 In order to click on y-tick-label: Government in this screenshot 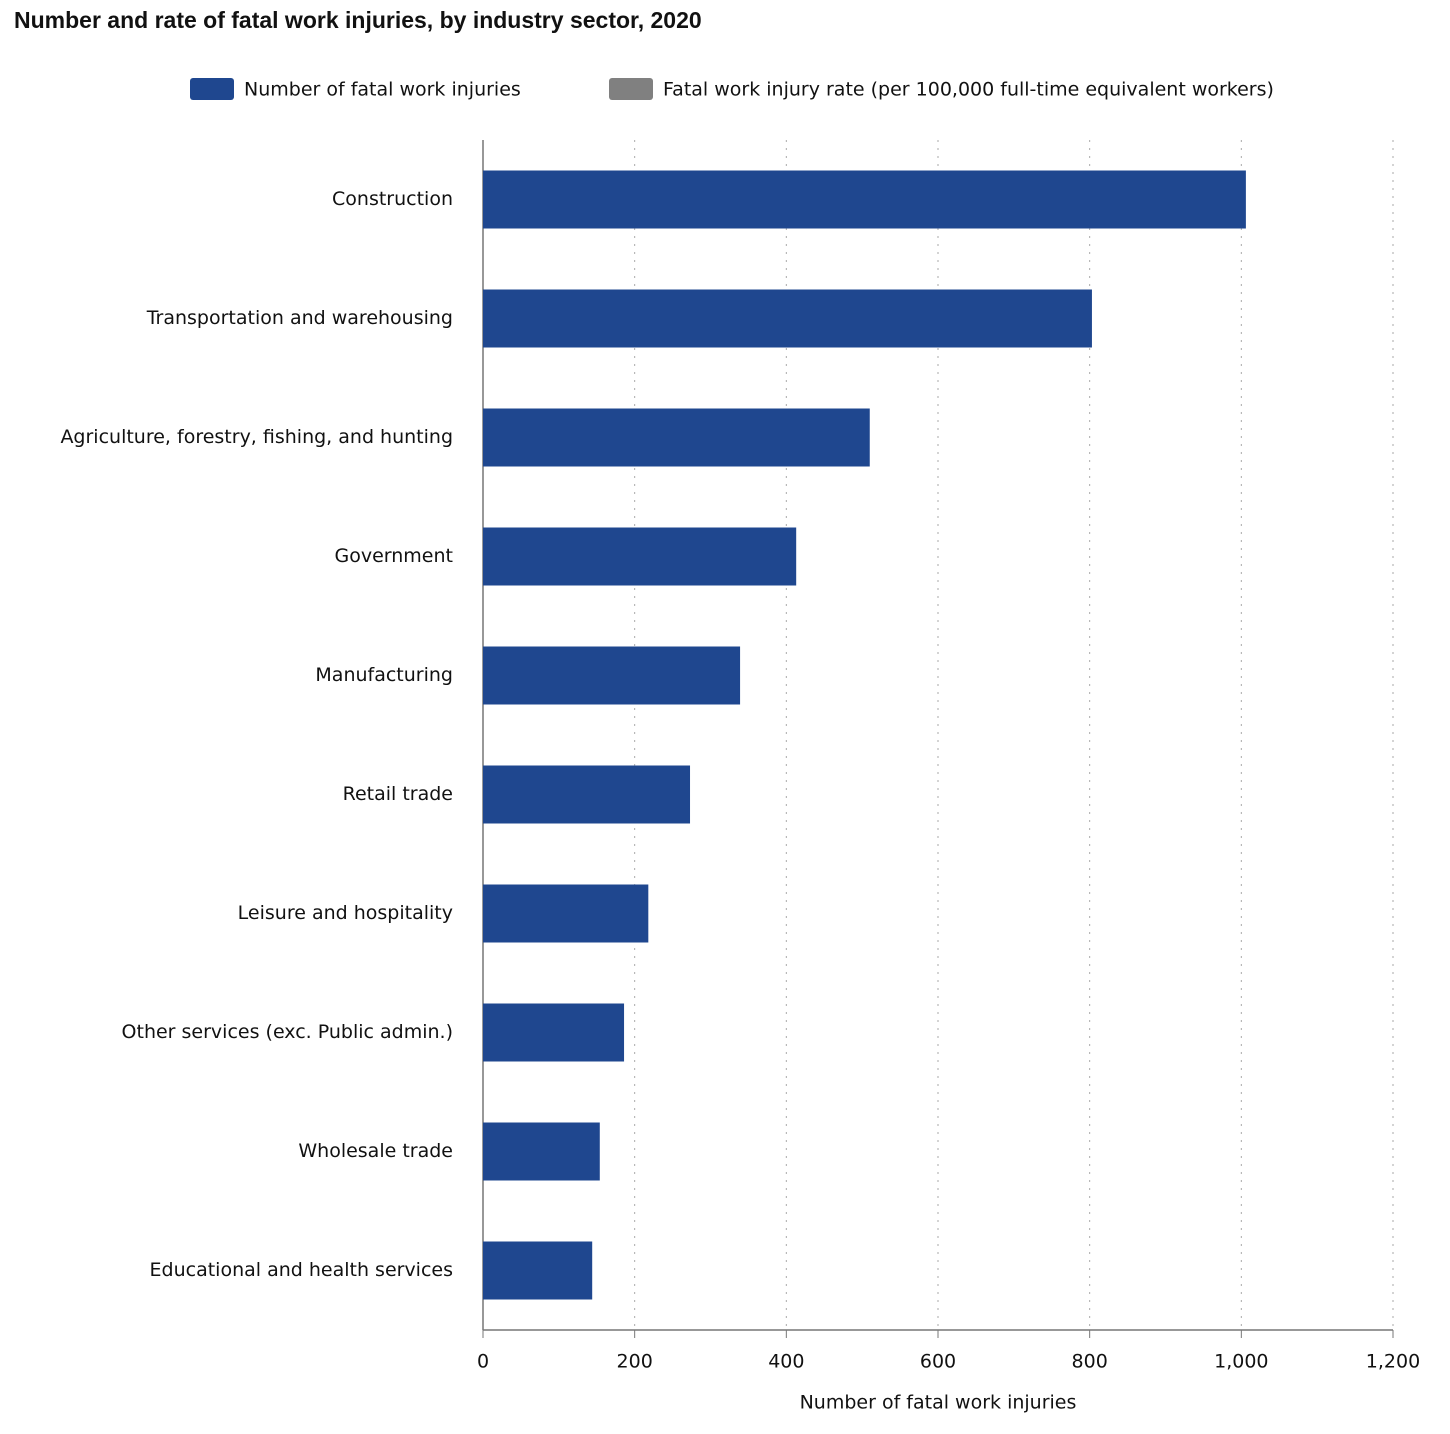, I will do `click(394, 556)`.